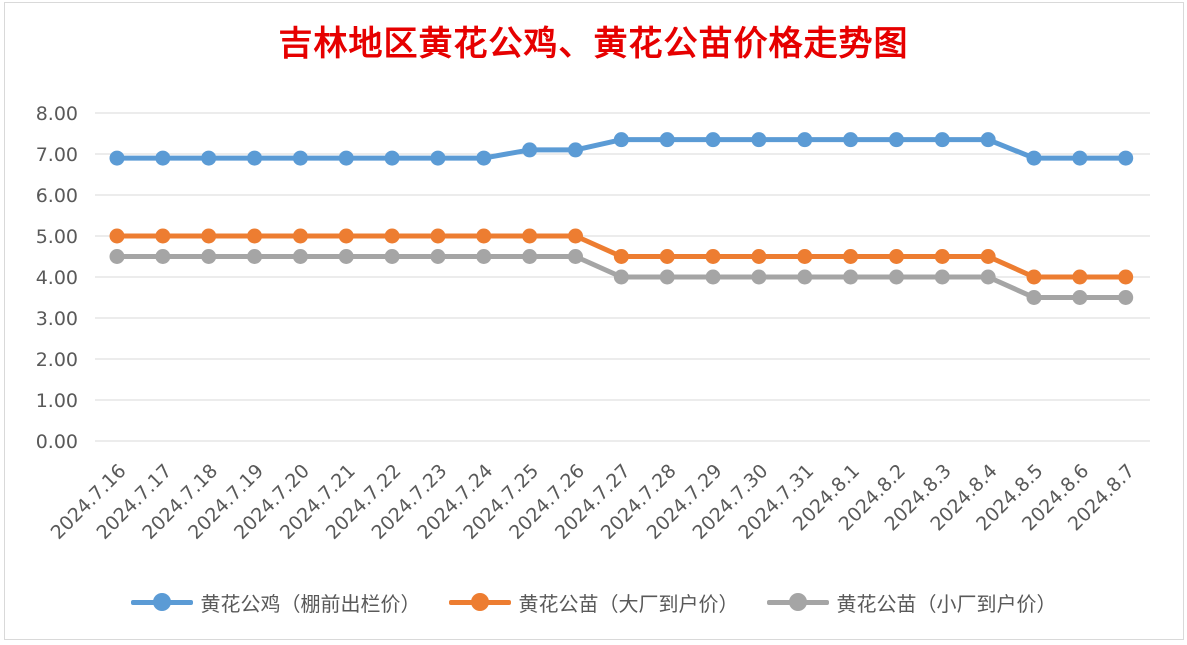 The height and width of the screenshot is (645, 1187). What do you see at coordinates (57, 401) in the screenshot?
I see `y-tick-label: 1.00` at bounding box center [57, 401].